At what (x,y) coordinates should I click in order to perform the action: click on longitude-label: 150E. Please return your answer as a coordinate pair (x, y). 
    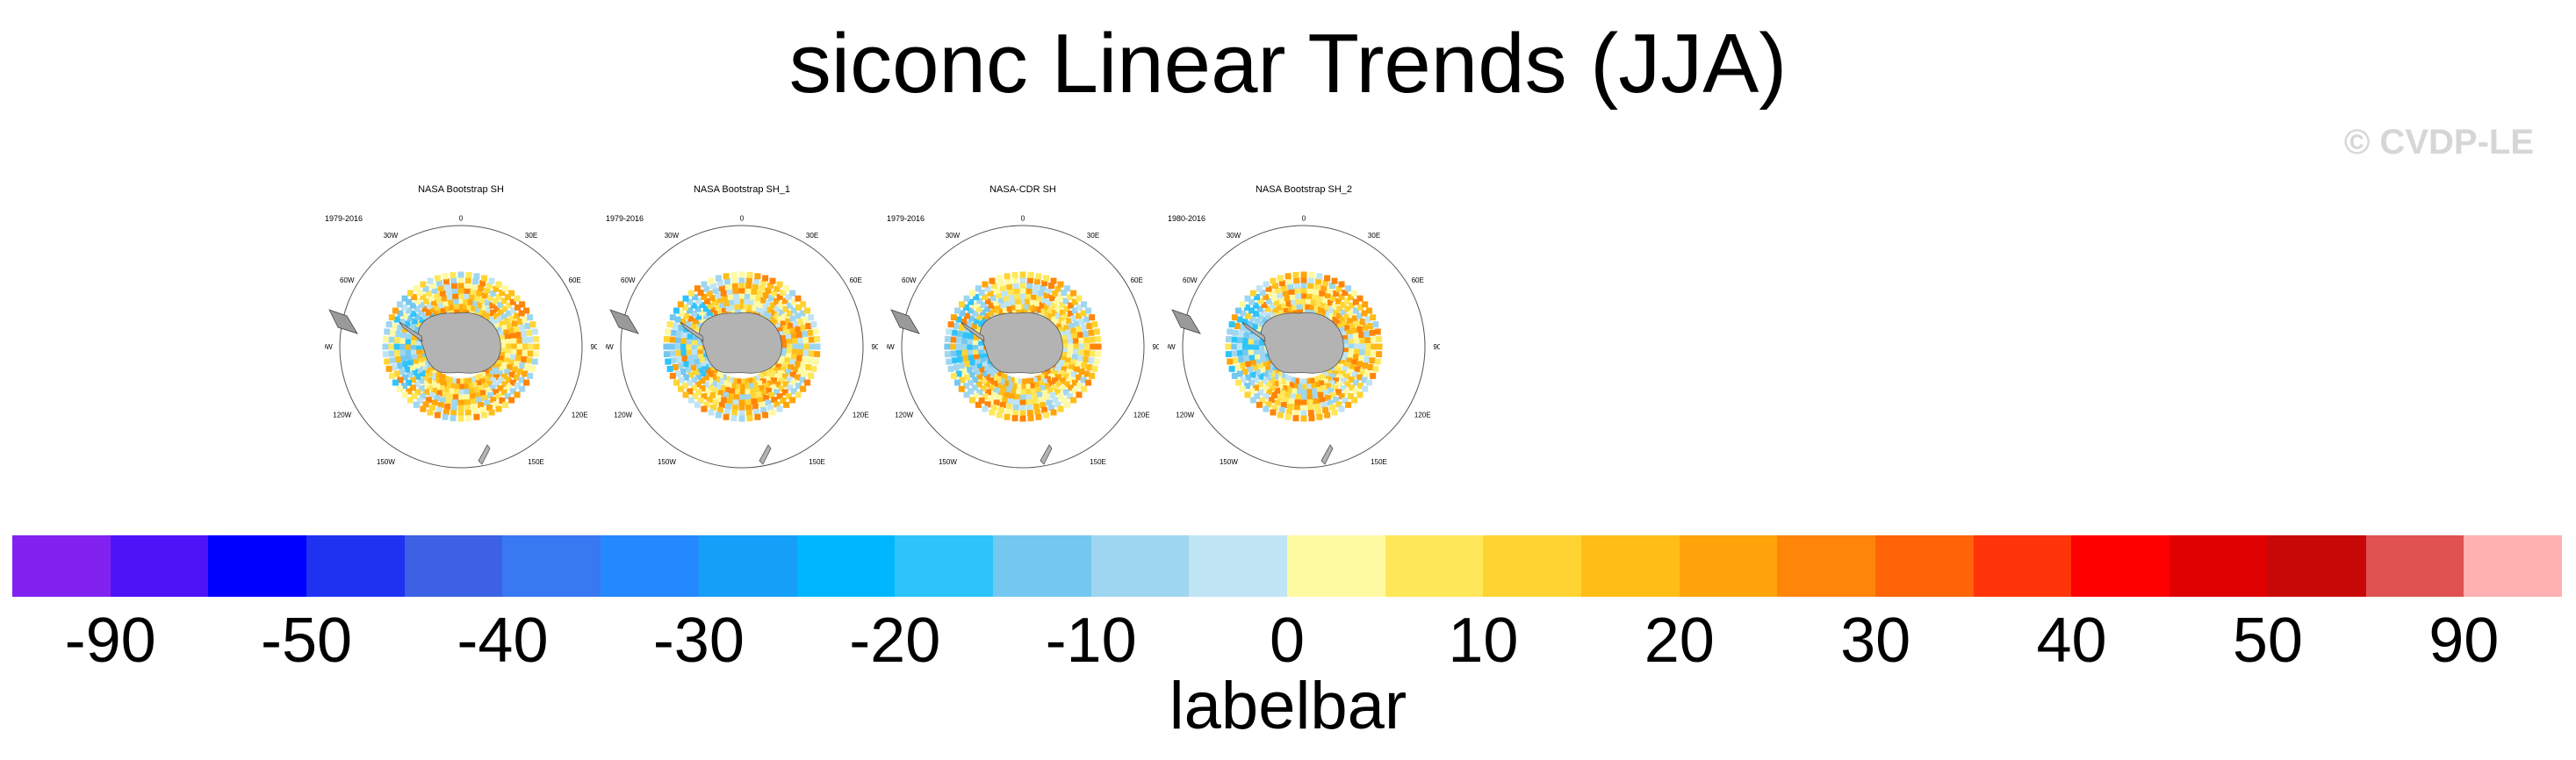
    Looking at the image, I should click on (1379, 462).